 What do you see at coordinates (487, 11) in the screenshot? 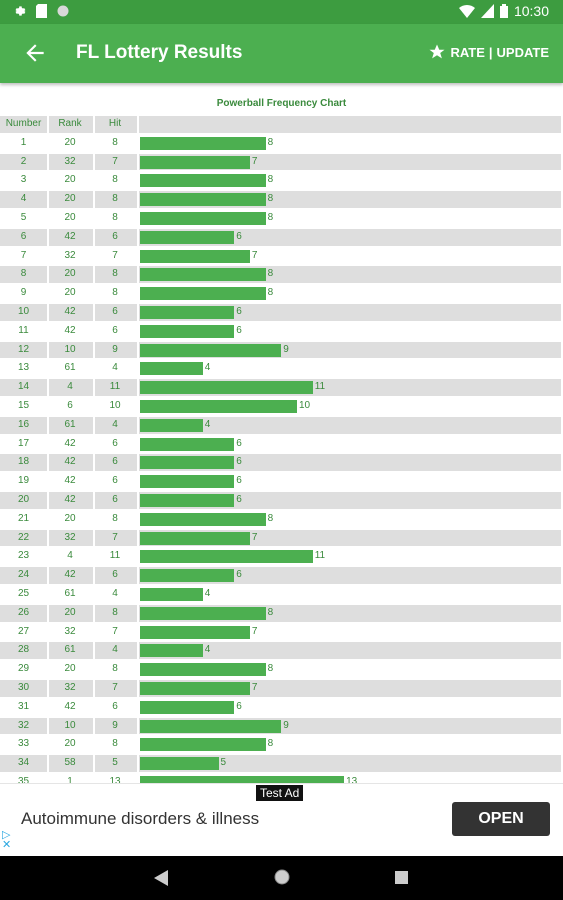
I see `signal-icon` at bounding box center [487, 11].